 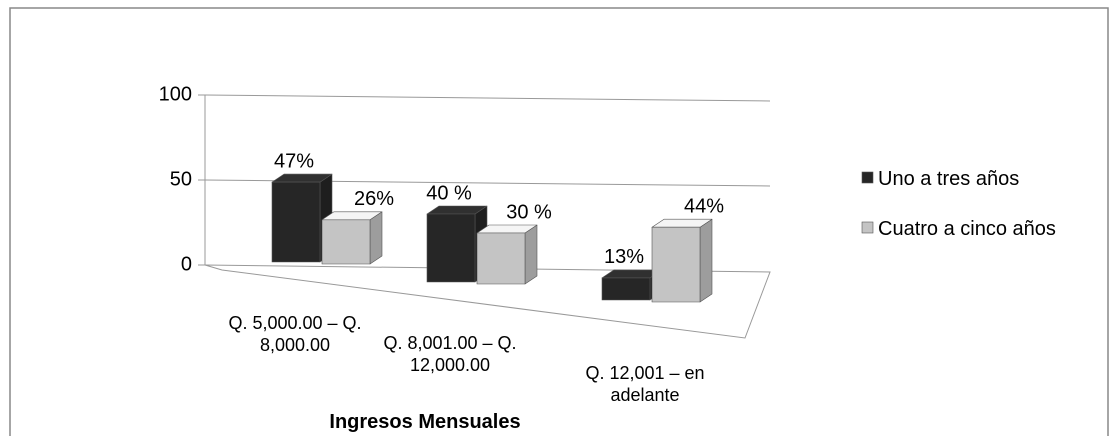 What do you see at coordinates (295, 334) in the screenshot?
I see `x-tick-label: Q. 5,000.00 – Q. 8,000.00` at bounding box center [295, 334].